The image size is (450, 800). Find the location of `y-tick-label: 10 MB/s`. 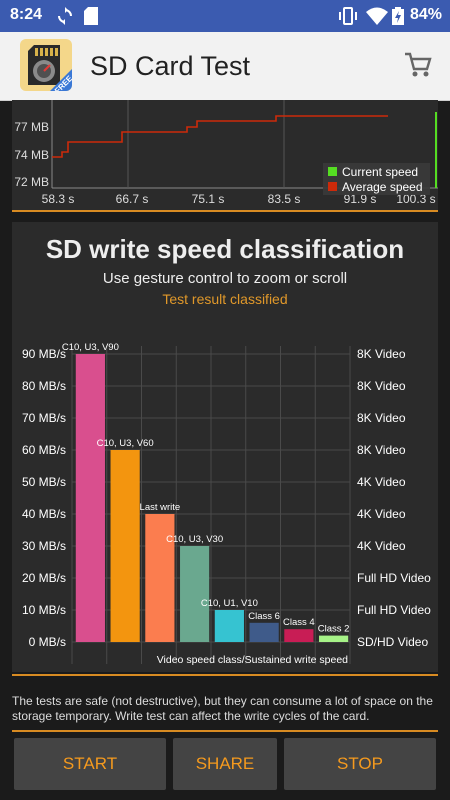

y-tick-label: 10 MB/s is located at coordinates (44, 610).